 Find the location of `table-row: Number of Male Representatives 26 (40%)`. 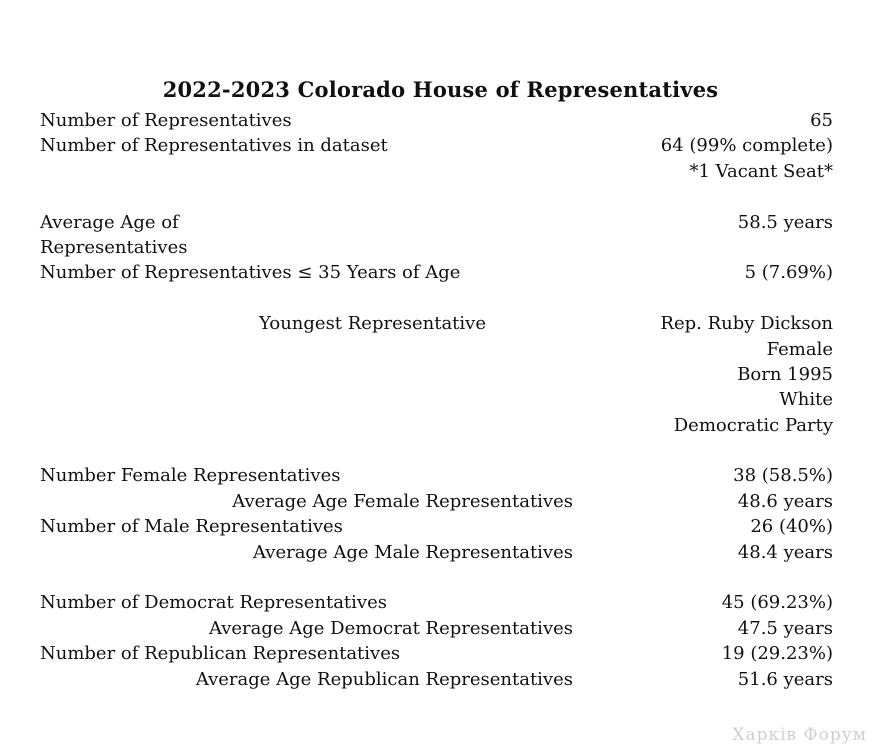

table-row: Number of Male Representatives 26 (40%) is located at coordinates (436, 526).